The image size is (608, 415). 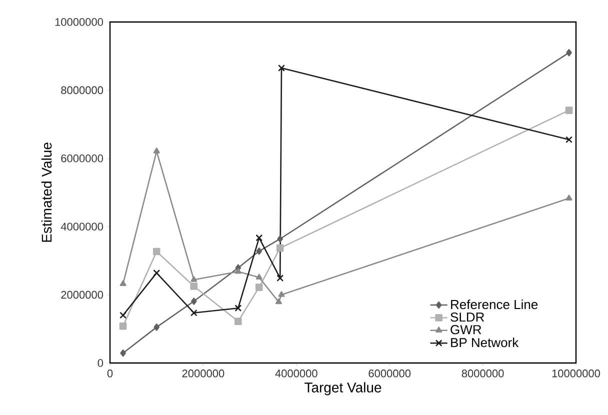 What do you see at coordinates (82, 158) in the screenshot?
I see `y-tick-label: 6000000` at bounding box center [82, 158].